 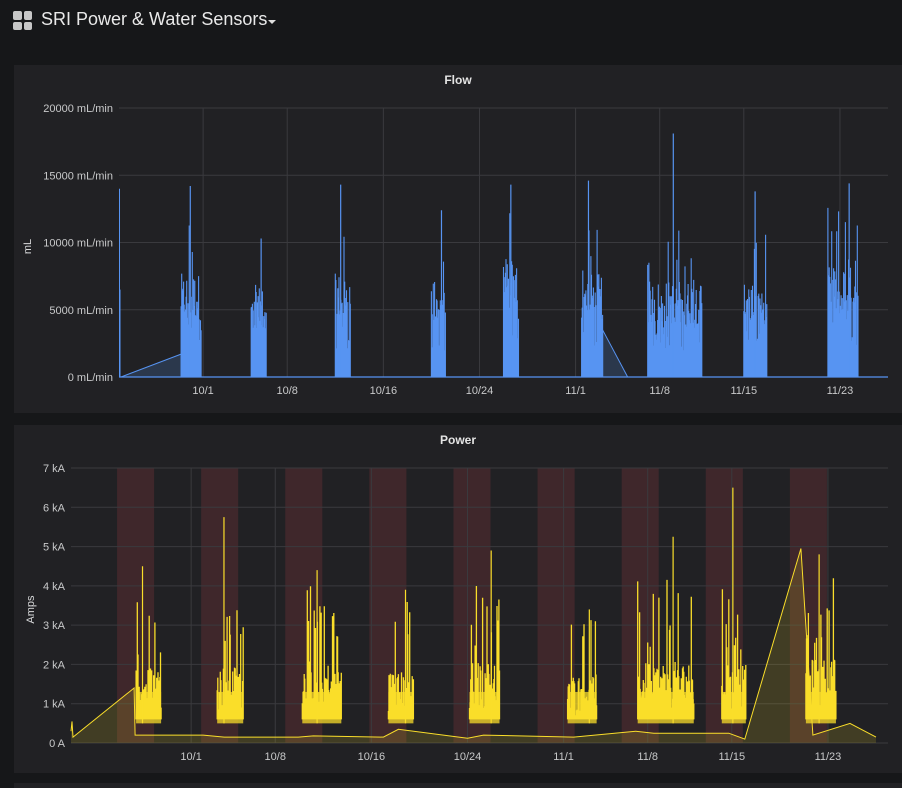 I want to click on y-tick-label: 1 kA, so click(x=54, y=705).